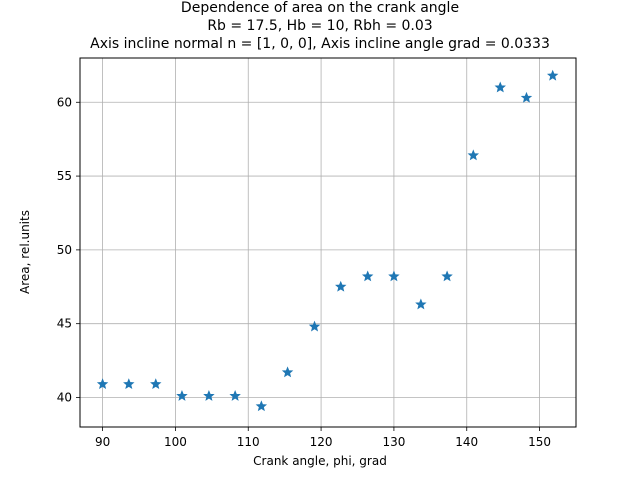 The height and width of the screenshot is (480, 640). What do you see at coordinates (64, 102) in the screenshot?
I see `y-tick-label: 60` at bounding box center [64, 102].